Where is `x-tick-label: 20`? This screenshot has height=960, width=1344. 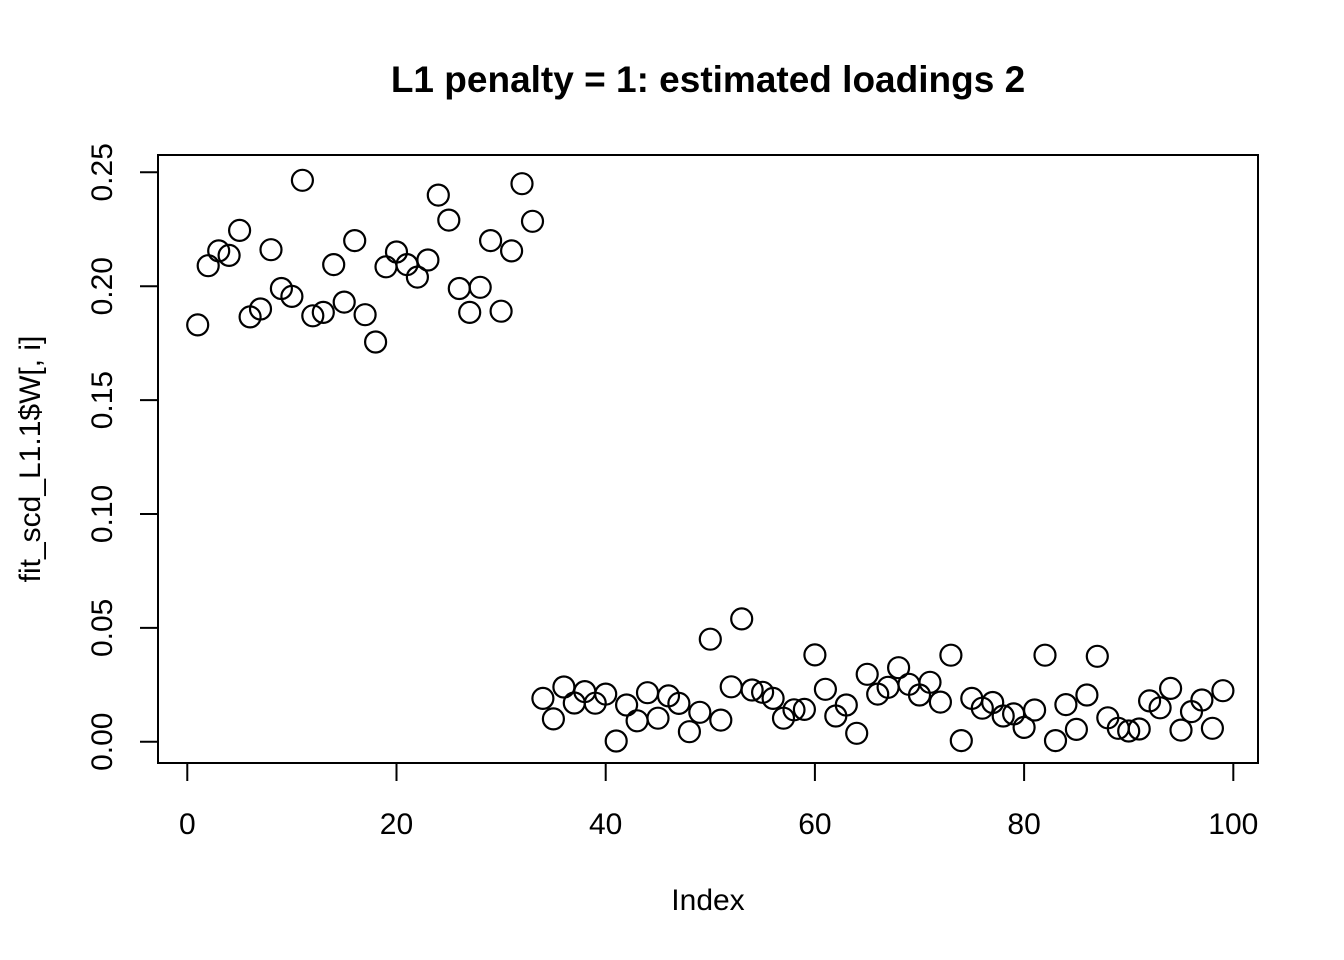
x-tick-label: 20 is located at coordinates (396, 824).